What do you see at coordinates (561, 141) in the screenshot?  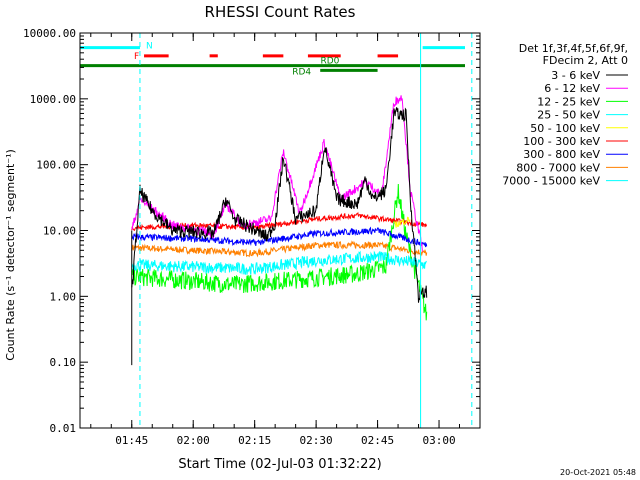 I see `legend-label-5: 100 - 300 keV` at bounding box center [561, 141].